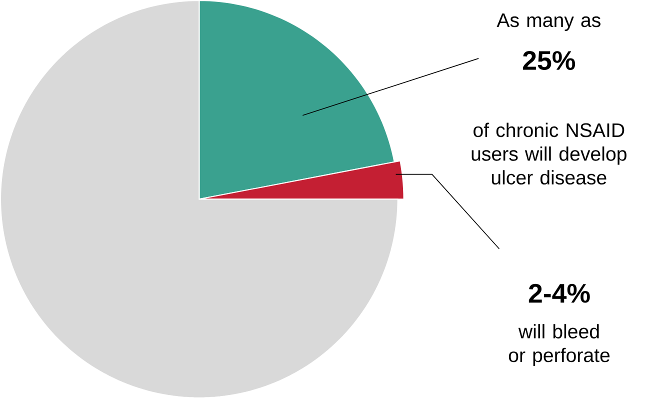 This screenshot has height=398, width=661. I want to click on text: of chronic NSAID users will develop ulcer disease, so click(549, 153).